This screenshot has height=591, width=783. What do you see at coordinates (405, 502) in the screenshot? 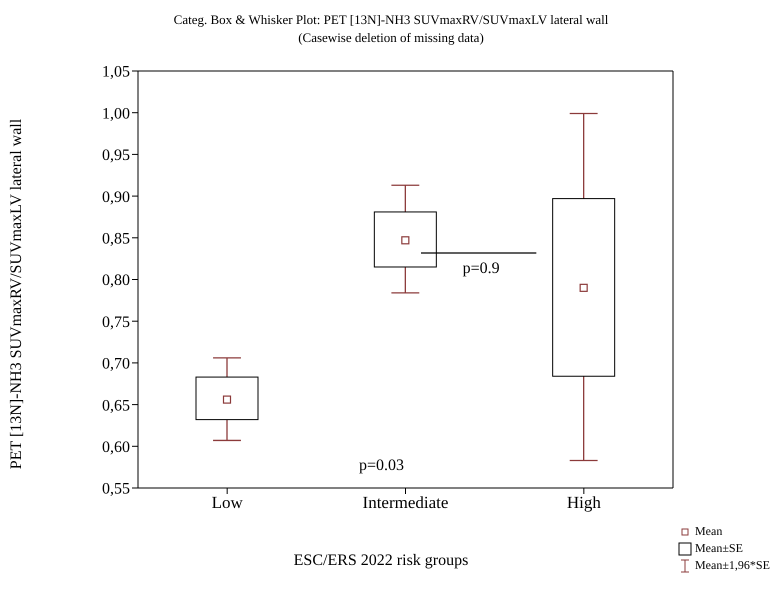
I see `x-tick-label: Intermediate` at bounding box center [405, 502].